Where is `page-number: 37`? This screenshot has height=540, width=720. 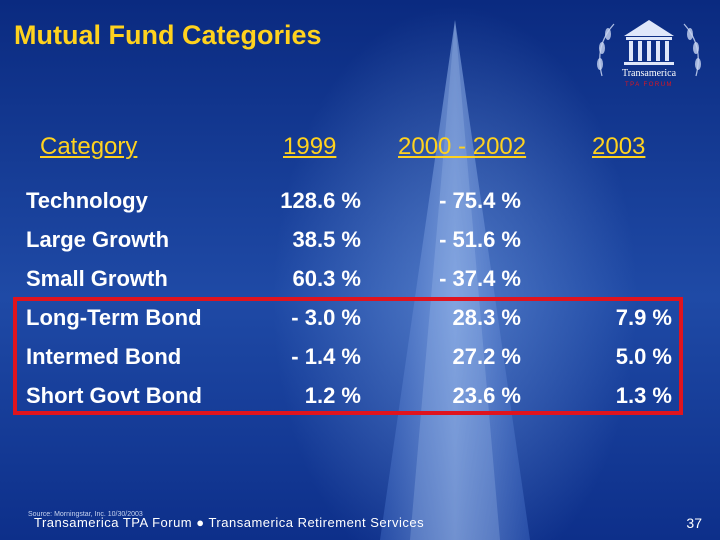 page-number: 37 is located at coordinates (694, 523).